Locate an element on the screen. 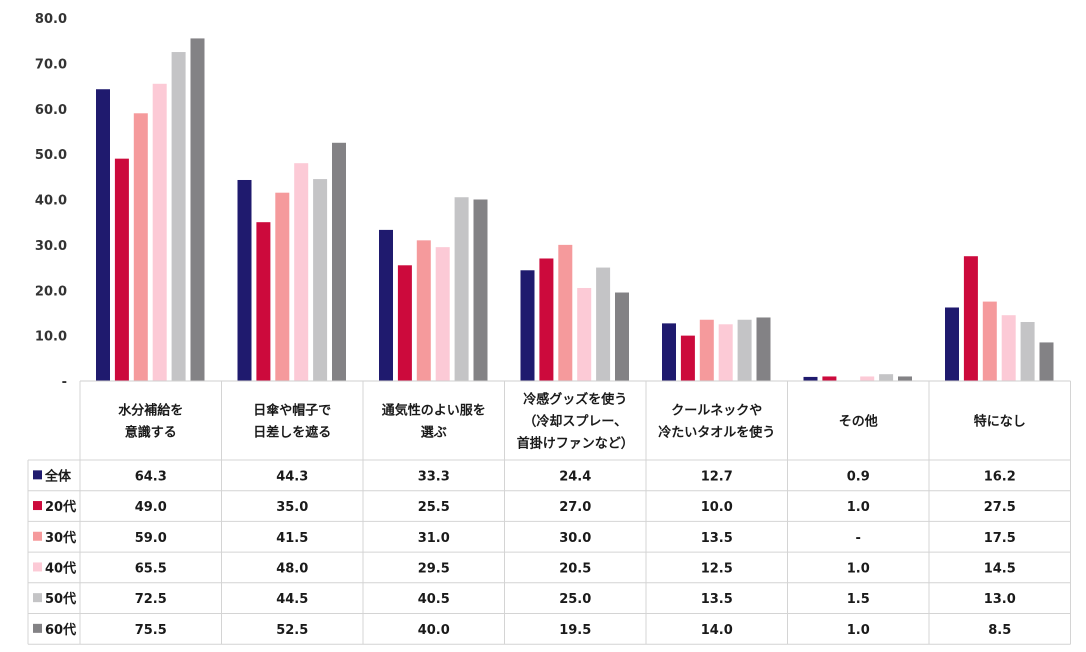  category-label: 首掛けファンなど） is located at coordinates (575, 444).